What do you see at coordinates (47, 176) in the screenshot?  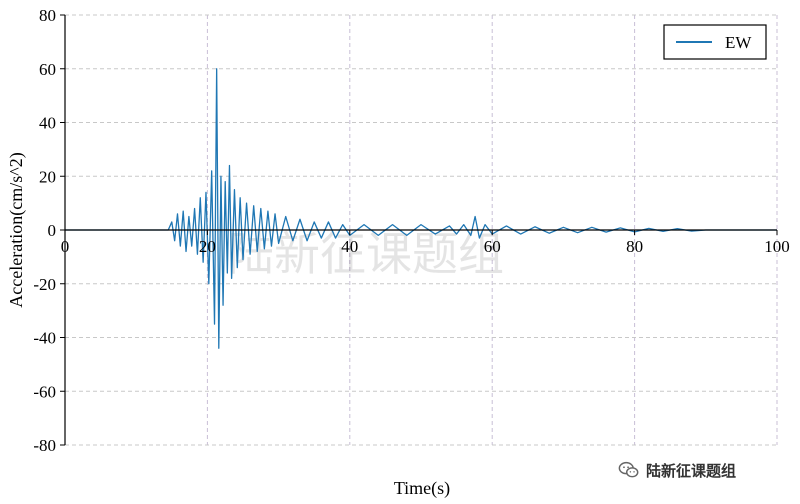 I see `y-tick-label: 20` at bounding box center [47, 176].